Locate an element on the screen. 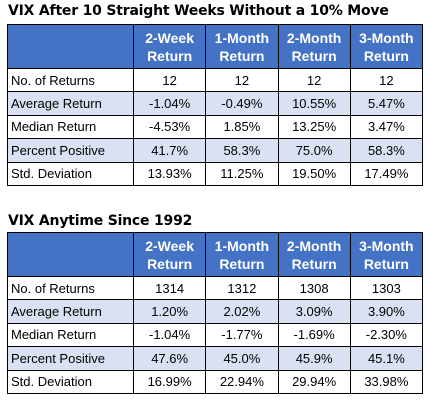 This screenshot has height=408, width=427. table-cell: 45.0% is located at coordinates (242, 358).